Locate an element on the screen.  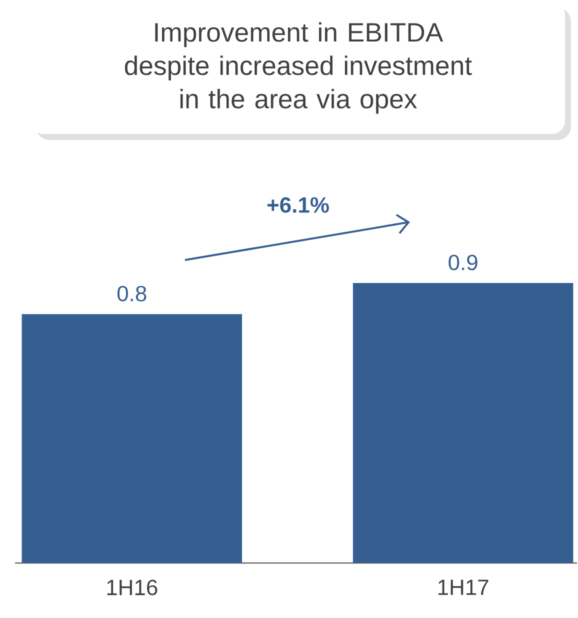
data-label: 0.9 is located at coordinates (463, 262).